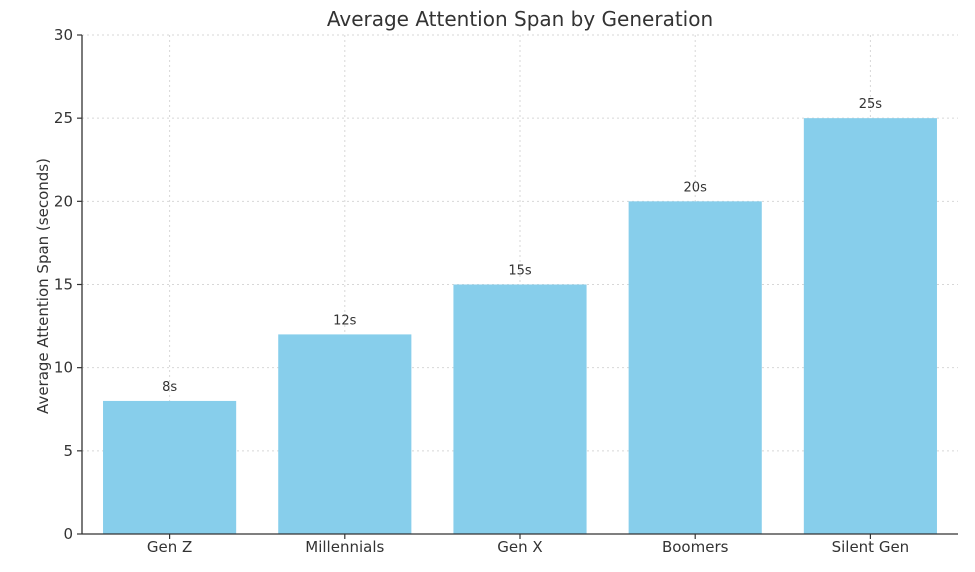  I want to click on y-tick-label-1: 5, so click(68, 451).